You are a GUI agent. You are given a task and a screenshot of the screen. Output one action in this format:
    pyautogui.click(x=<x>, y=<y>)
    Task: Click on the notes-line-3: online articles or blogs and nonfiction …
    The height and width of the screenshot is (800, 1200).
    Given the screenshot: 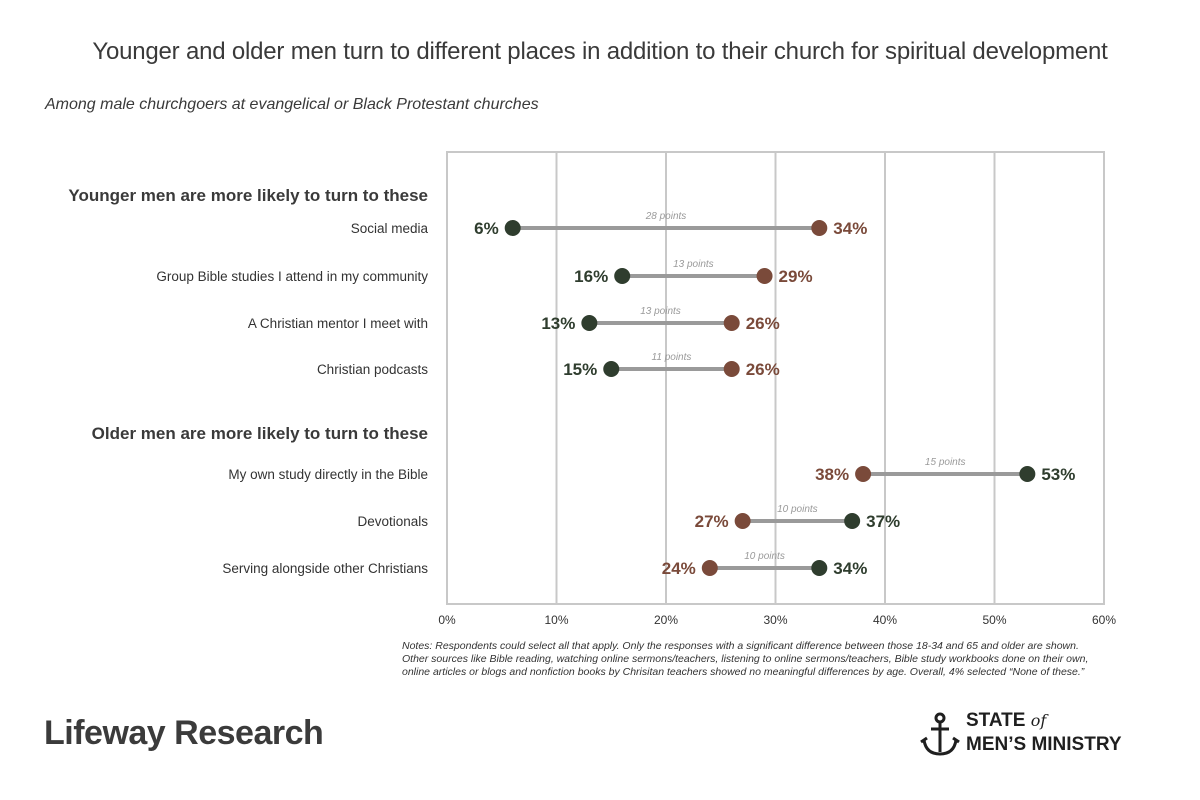 What is the action you would take?
    pyautogui.click(x=743, y=672)
    